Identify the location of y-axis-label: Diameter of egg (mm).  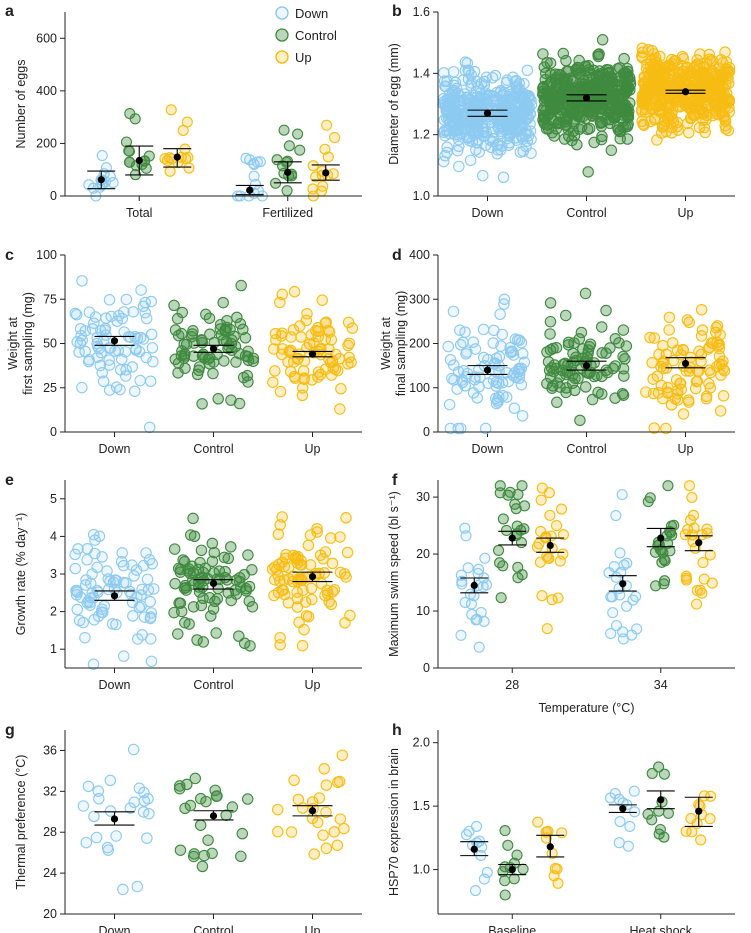
(394, 104).